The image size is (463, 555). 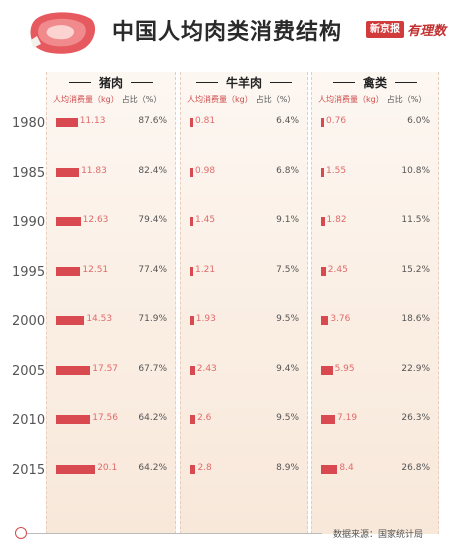 I want to click on share-value-label: 71.9%, so click(x=152, y=319).